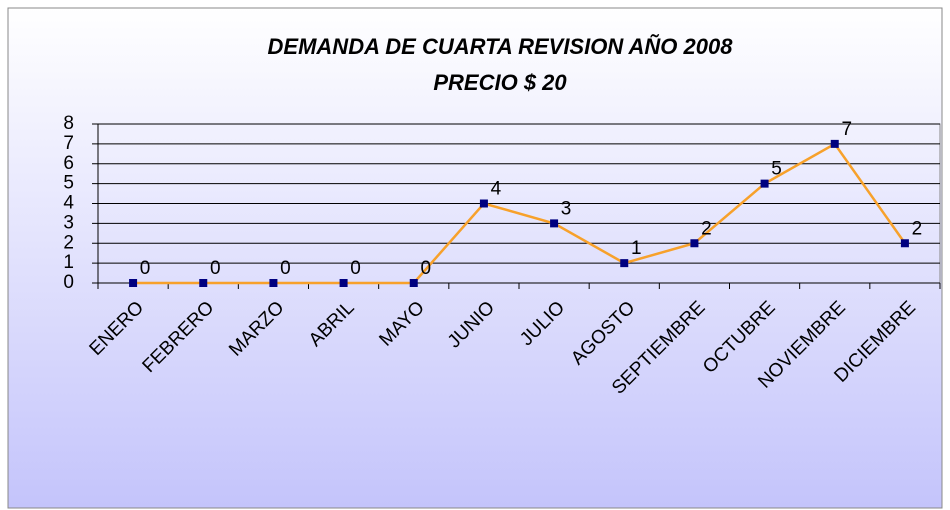 This screenshot has width=950, height=510. Describe the element at coordinates (68, 262) in the screenshot. I see `y-tick-label: 1` at that location.